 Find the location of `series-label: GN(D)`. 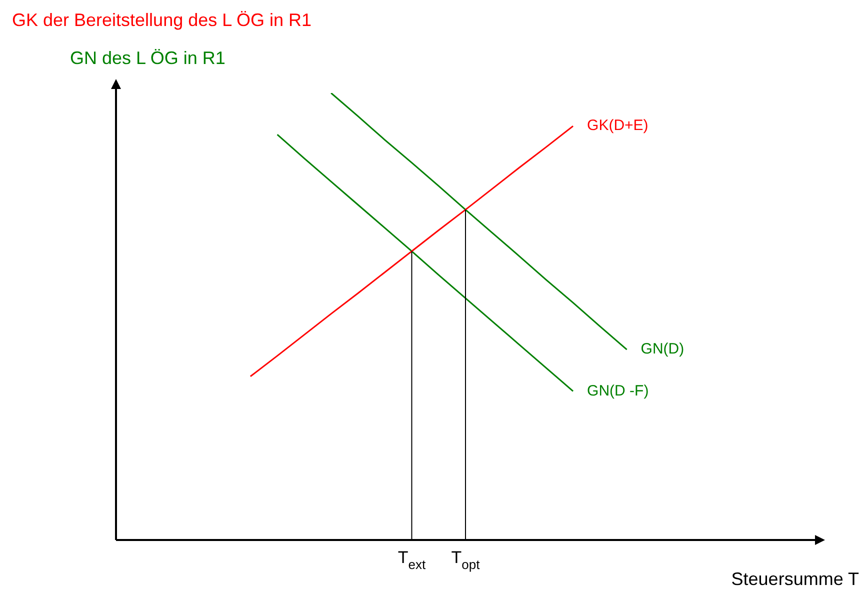

series-label: GN(D) is located at coordinates (662, 349).